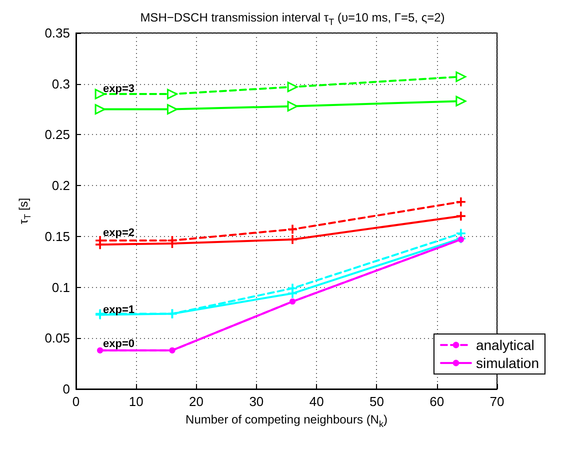 Image resolution: width=585 pixels, height=456 pixels. I want to click on x-tick-label: 10, so click(136, 401).